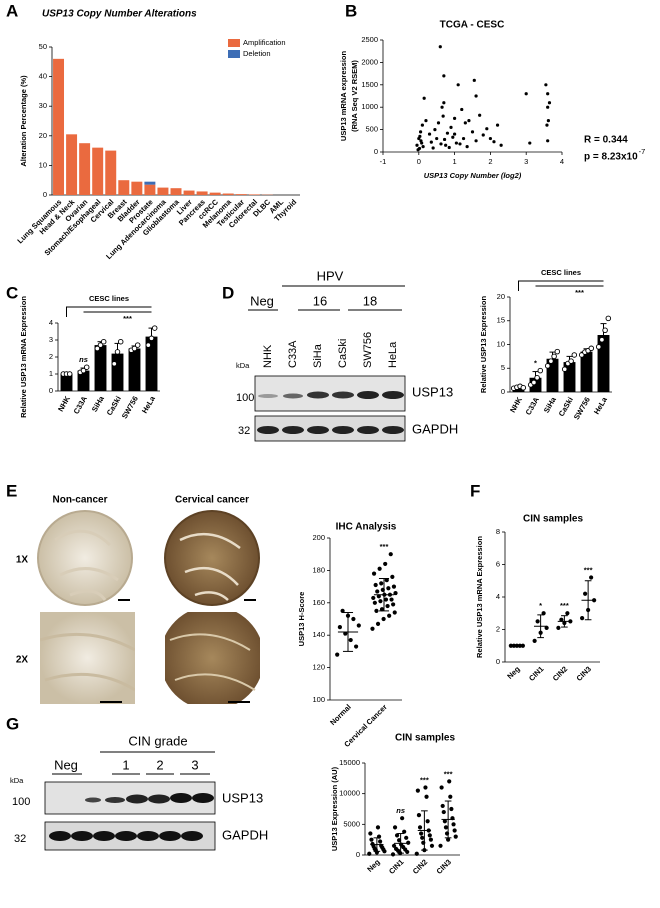 The height and width of the screenshot is (908, 660). What do you see at coordinates (12, 292) in the screenshot?
I see `panel-letter: C` at bounding box center [12, 292].